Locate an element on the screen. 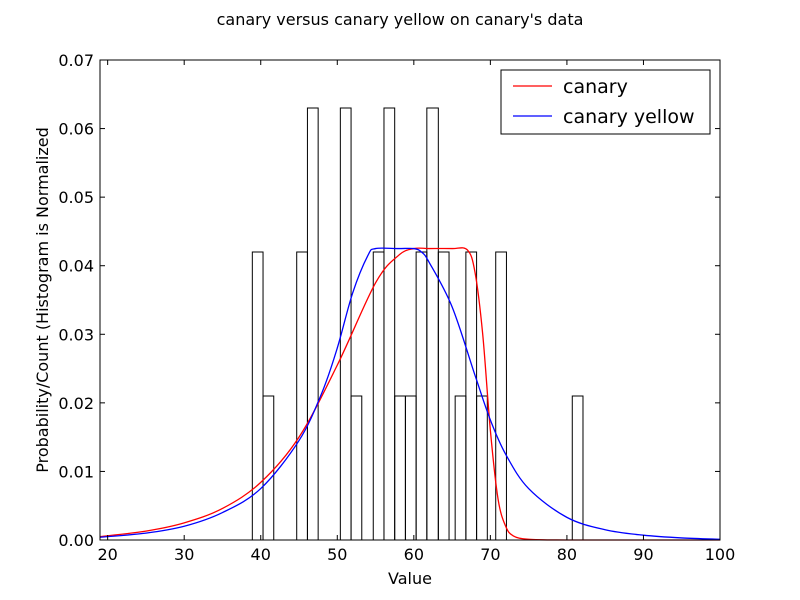 Image resolution: width=800 pixels, height=600 pixels. x-tick-label: 40 is located at coordinates (261, 554).